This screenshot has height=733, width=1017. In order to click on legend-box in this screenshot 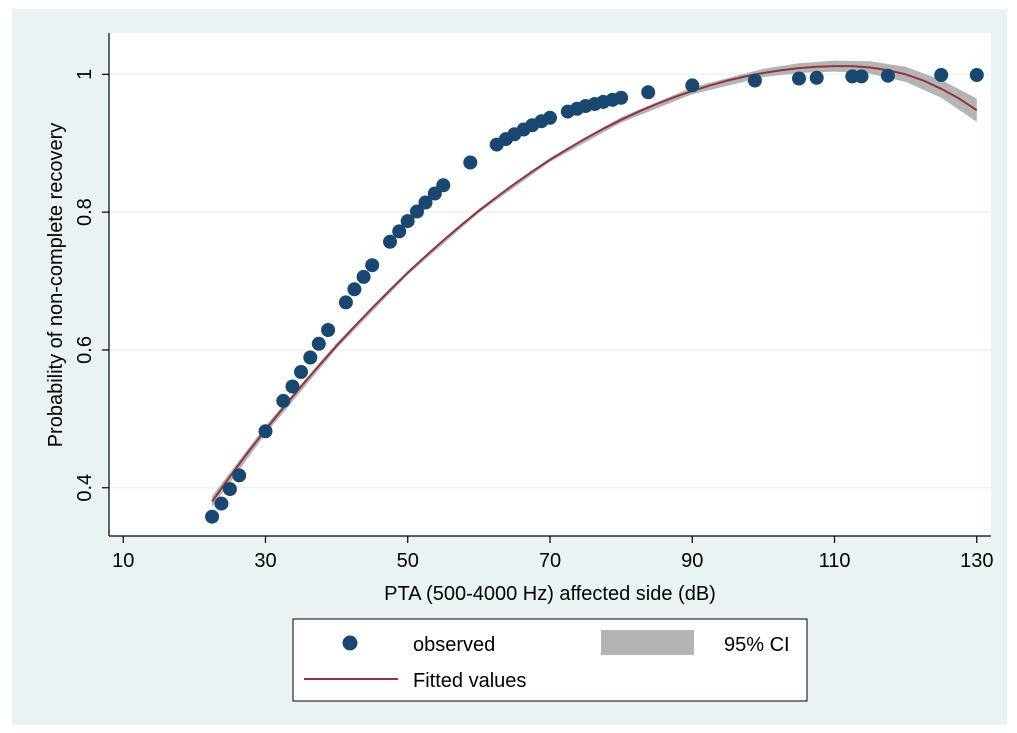, I will do `click(550, 660)`.